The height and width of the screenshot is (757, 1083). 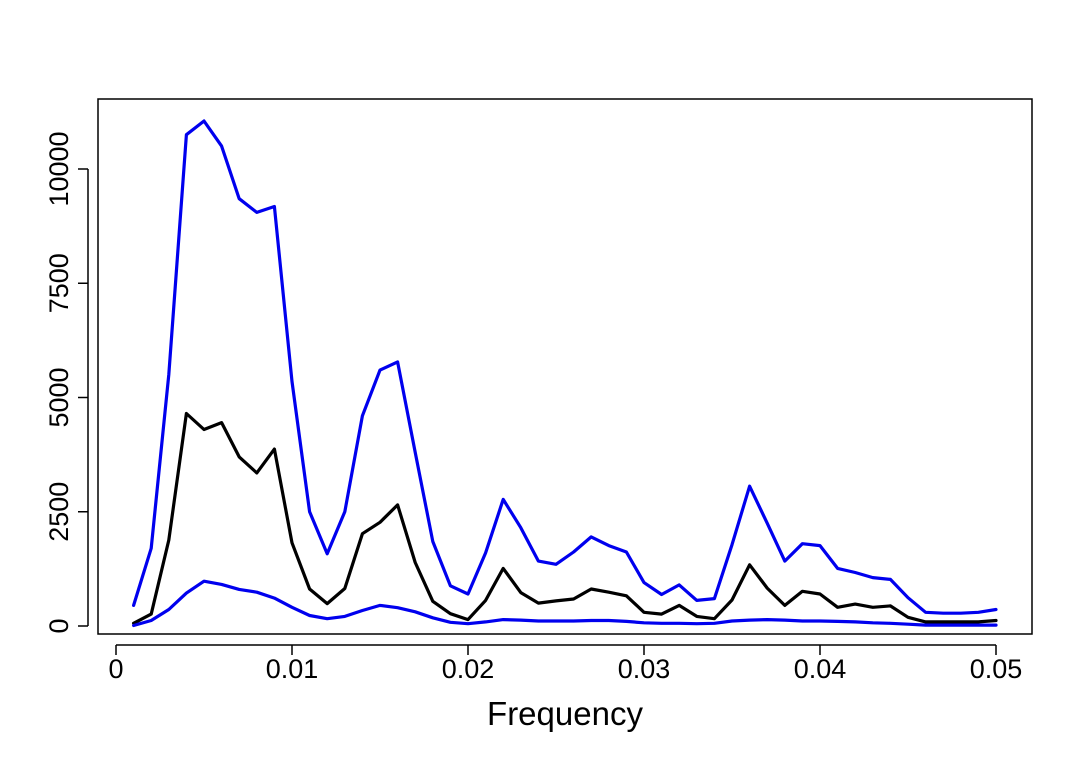 I want to click on x-axis: 0 0.01 0.02 0.03 0.04 0.05, so click(x=565, y=664).